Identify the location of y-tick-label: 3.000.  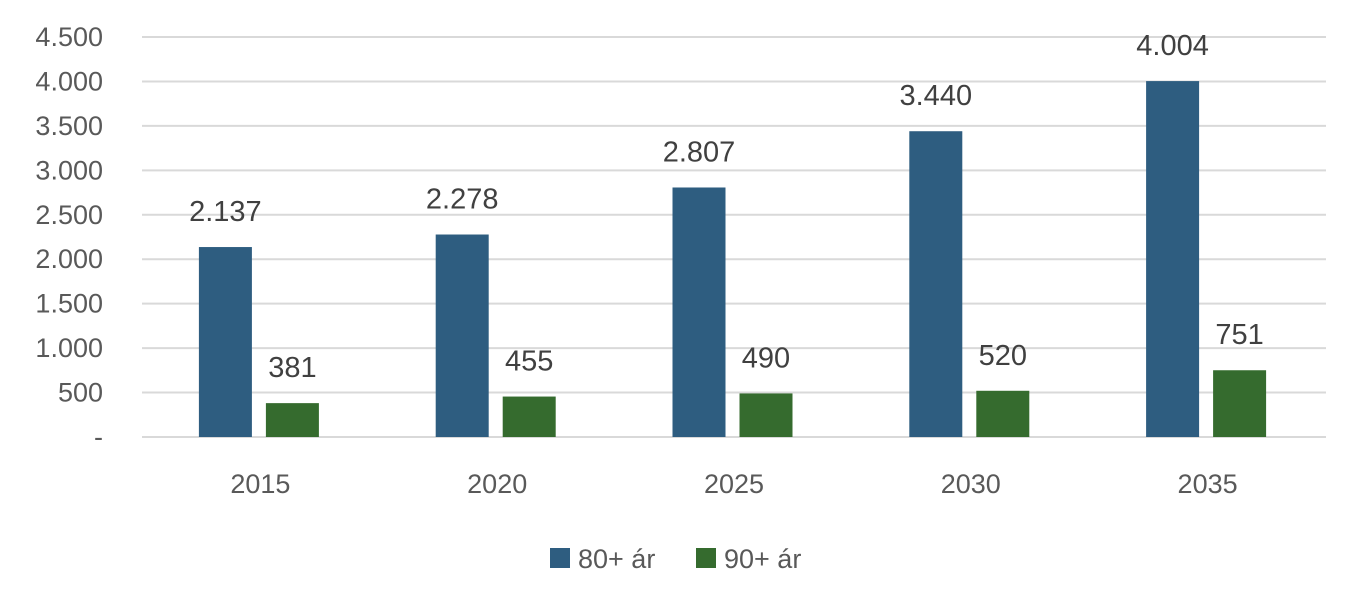
(69, 170).